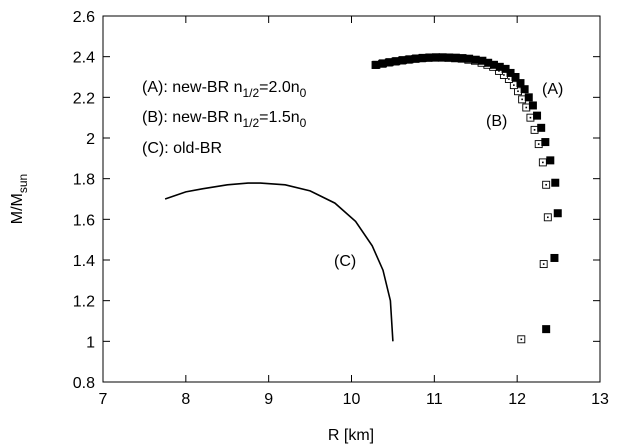  Describe the element at coordinates (84, 98) in the screenshot. I see `y-tick-label: 2.2` at that location.